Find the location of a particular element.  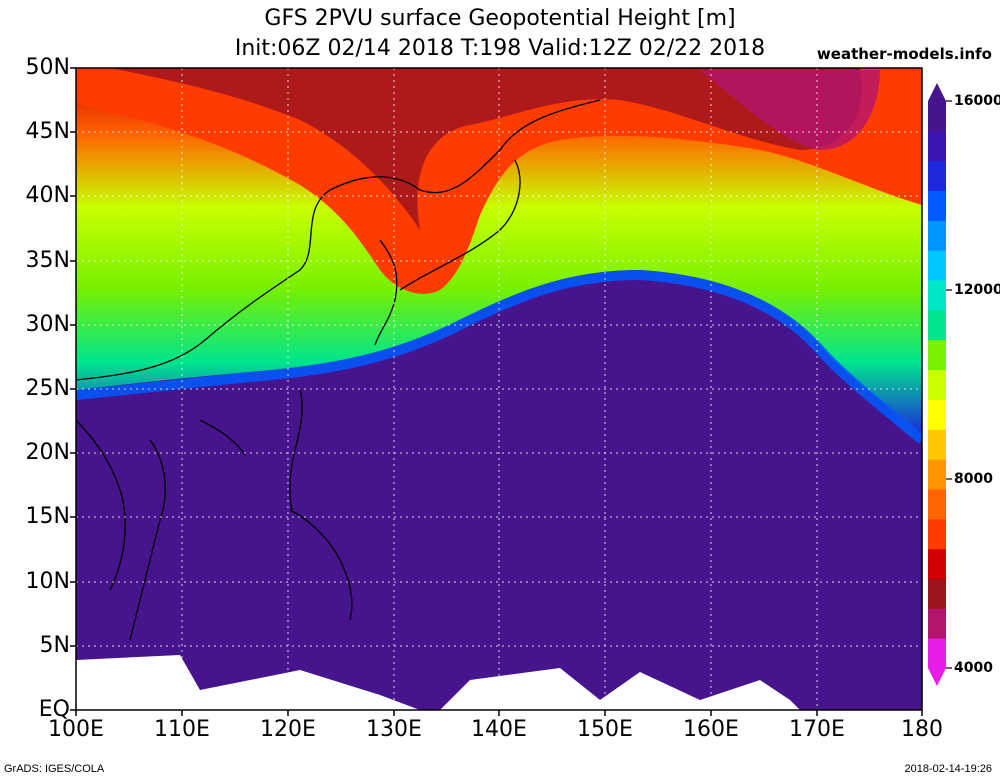

lon-label-120e: 120E is located at coordinates (288, 729).